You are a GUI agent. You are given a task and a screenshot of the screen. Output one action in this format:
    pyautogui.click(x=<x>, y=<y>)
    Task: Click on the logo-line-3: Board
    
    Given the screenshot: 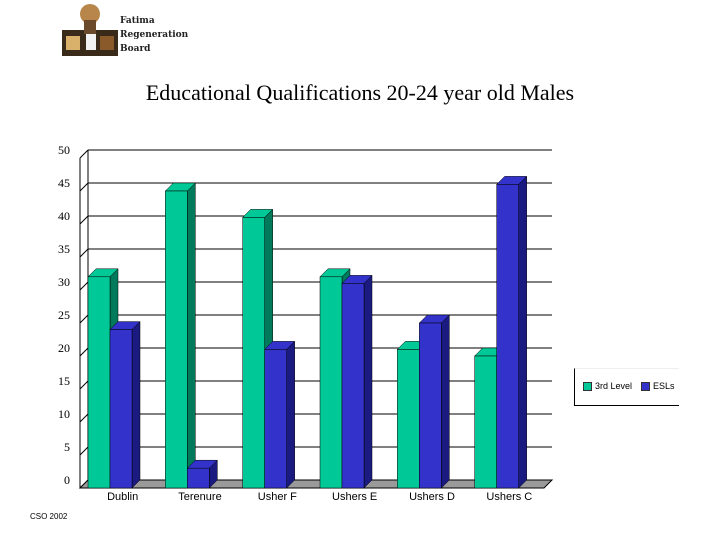 What is the action you would take?
    pyautogui.click(x=135, y=49)
    